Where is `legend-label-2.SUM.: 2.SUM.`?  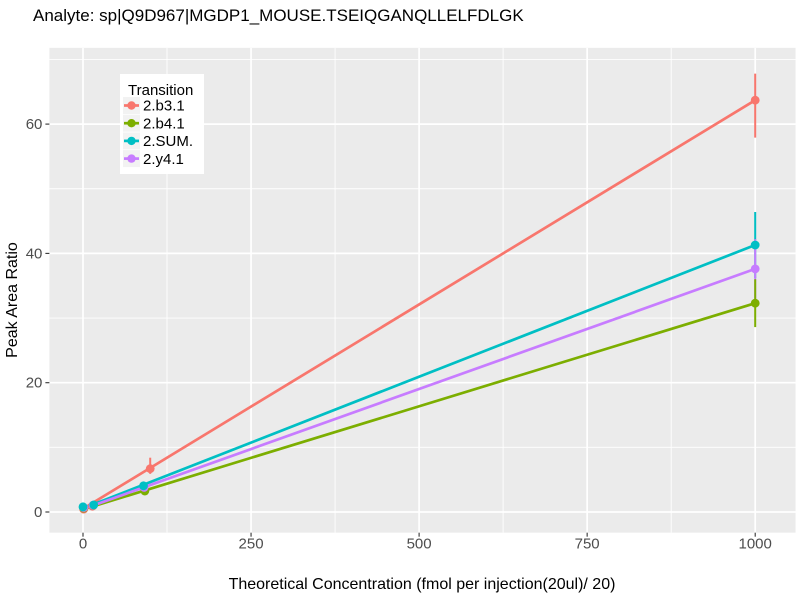 legend-label-2.SUM.: 2.SUM. is located at coordinates (168, 141).